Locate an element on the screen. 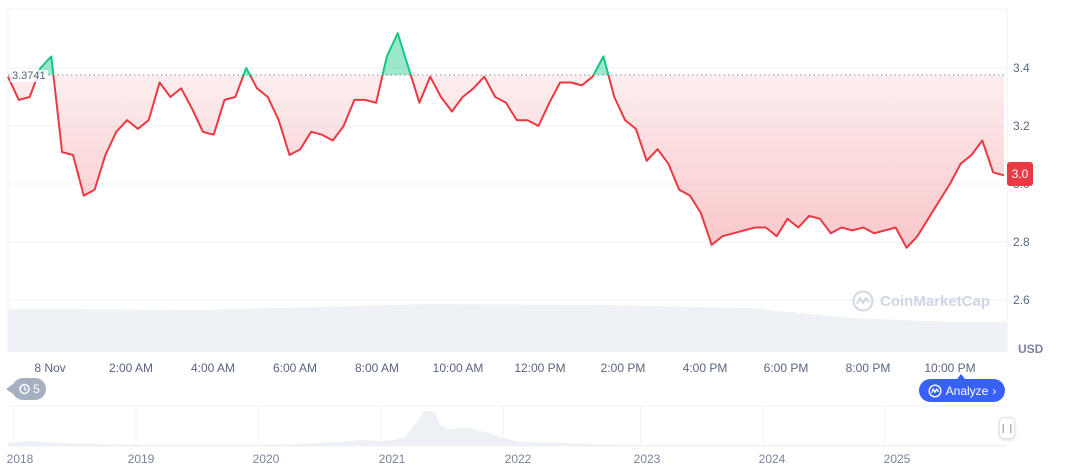 This screenshot has height=470, width=1072. x-tick: 8:00 AM is located at coordinates (377, 368).